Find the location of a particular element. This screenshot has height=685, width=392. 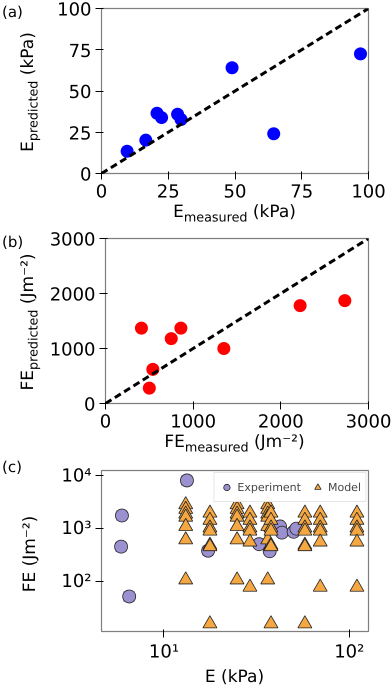

y-tick-label: 50 is located at coordinates (80, 92).